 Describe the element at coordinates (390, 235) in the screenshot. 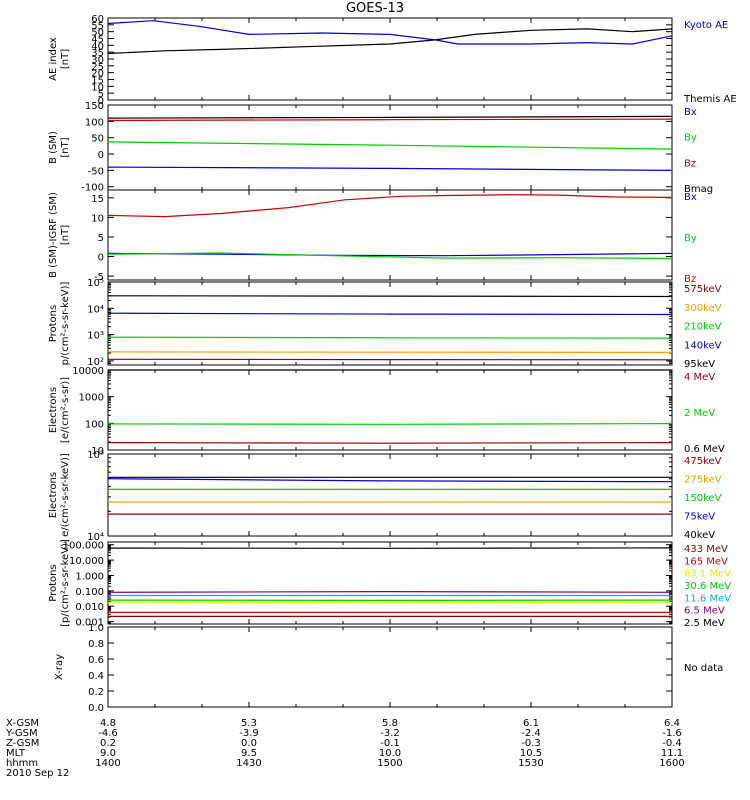

I see `panel-frame-bigrf` at that location.